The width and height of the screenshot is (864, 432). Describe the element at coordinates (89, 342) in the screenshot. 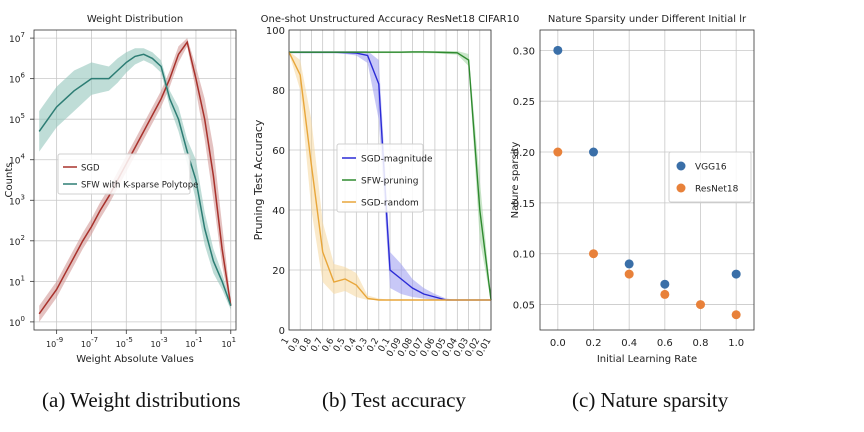

I see `tick-label-x: 10⁻⁷` at that location.